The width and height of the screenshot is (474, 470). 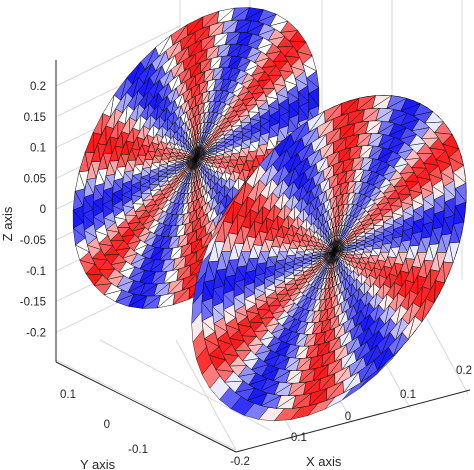 What do you see at coordinates (98, 463) in the screenshot?
I see `y-axis-label: Y axis` at bounding box center [98, 463].